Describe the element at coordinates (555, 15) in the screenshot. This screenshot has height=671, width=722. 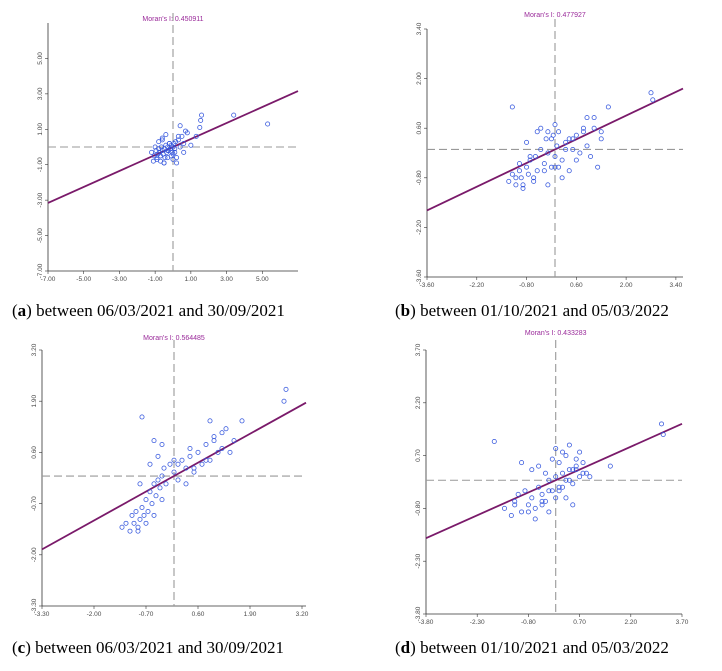
I see `morans-i-label: Moran's I: 0.477927` at that location.